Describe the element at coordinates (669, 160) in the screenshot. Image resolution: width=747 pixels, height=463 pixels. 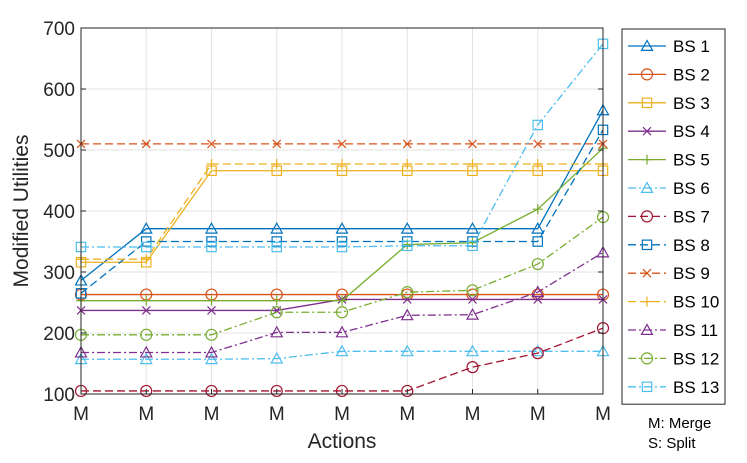
I see `legend-item: BS 5` at that location.